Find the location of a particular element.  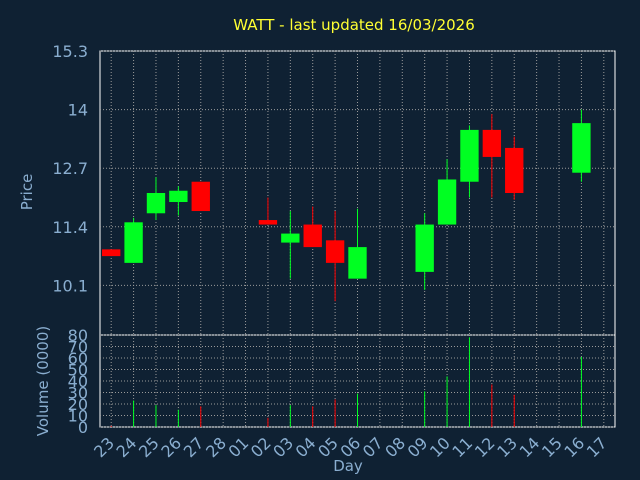

volume-y-tick-label: 40 is located at coordinates (78, 381).